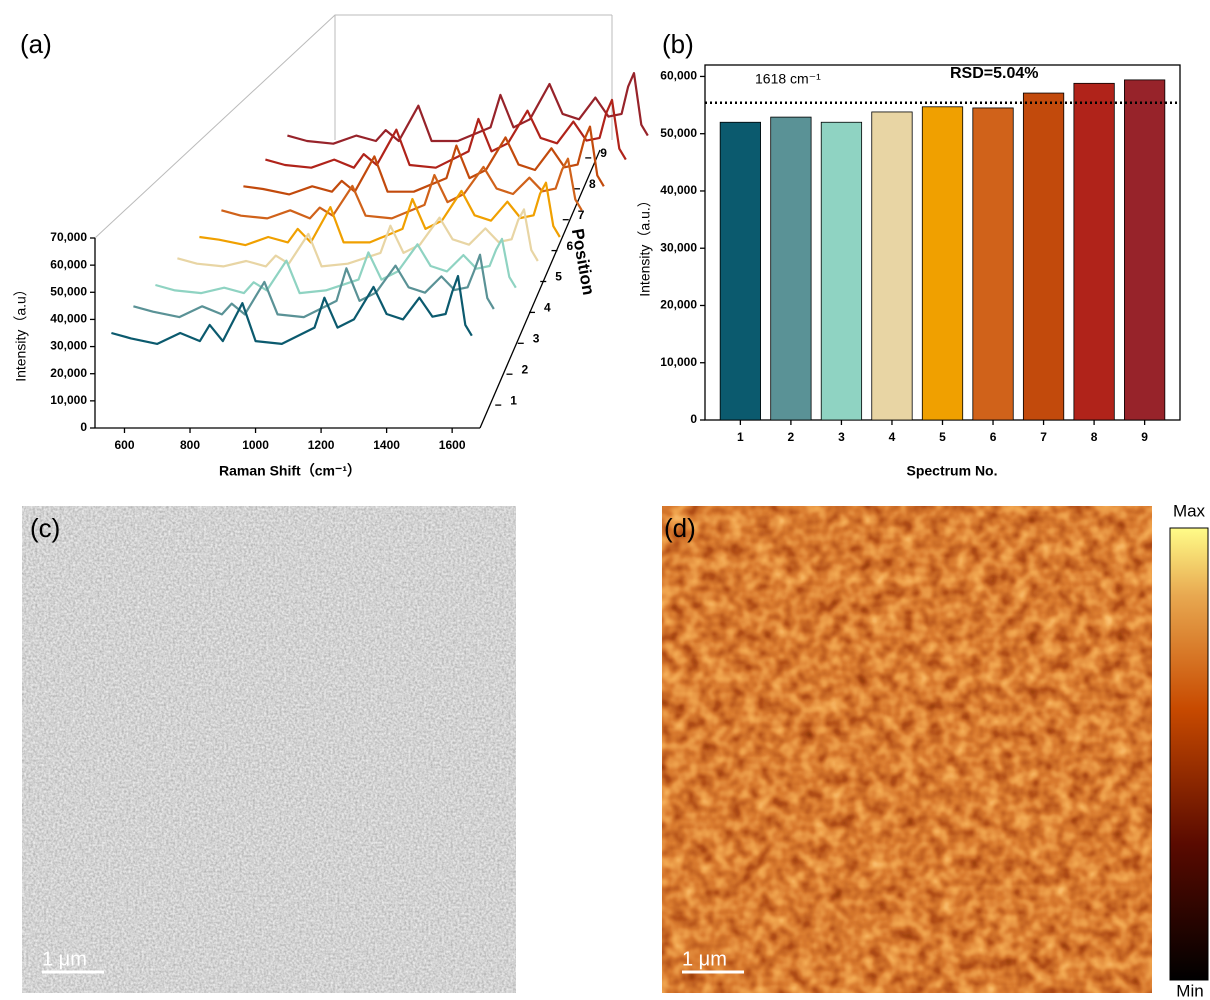  I want to click on z-tick-label: 7, so click(581, 215).